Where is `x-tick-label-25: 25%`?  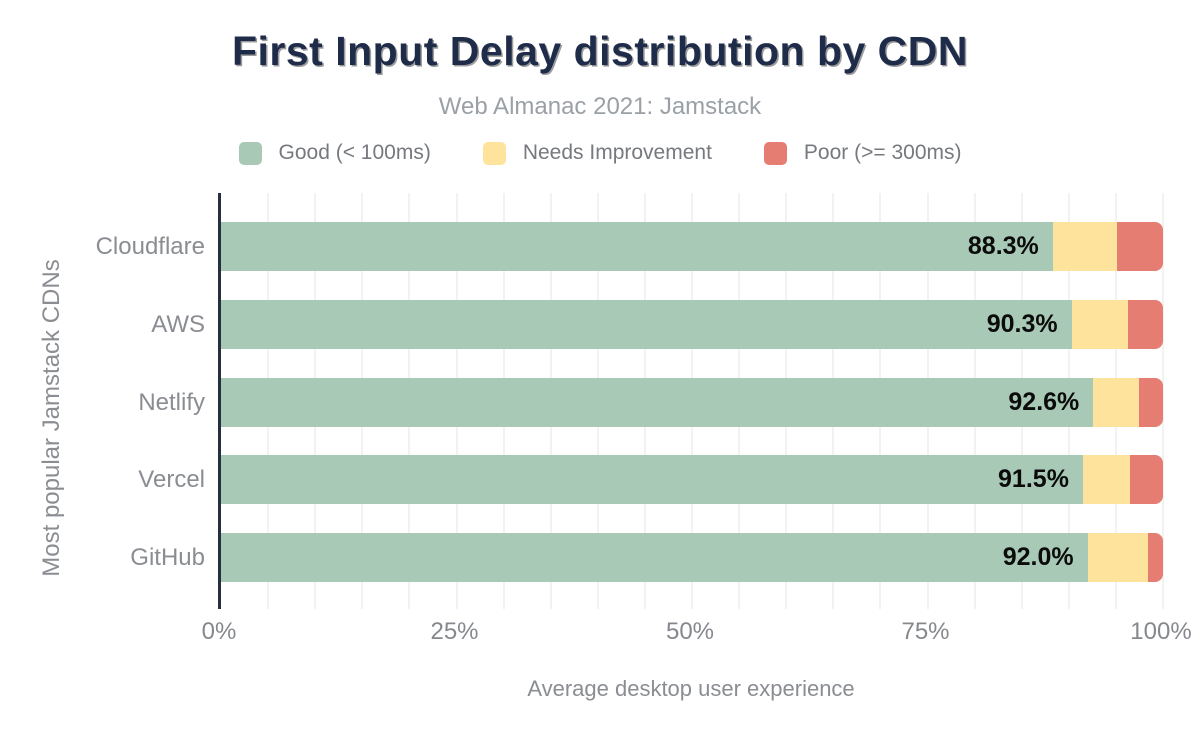 x-tick-label-25: 25% is located at coordinates (454, 631).